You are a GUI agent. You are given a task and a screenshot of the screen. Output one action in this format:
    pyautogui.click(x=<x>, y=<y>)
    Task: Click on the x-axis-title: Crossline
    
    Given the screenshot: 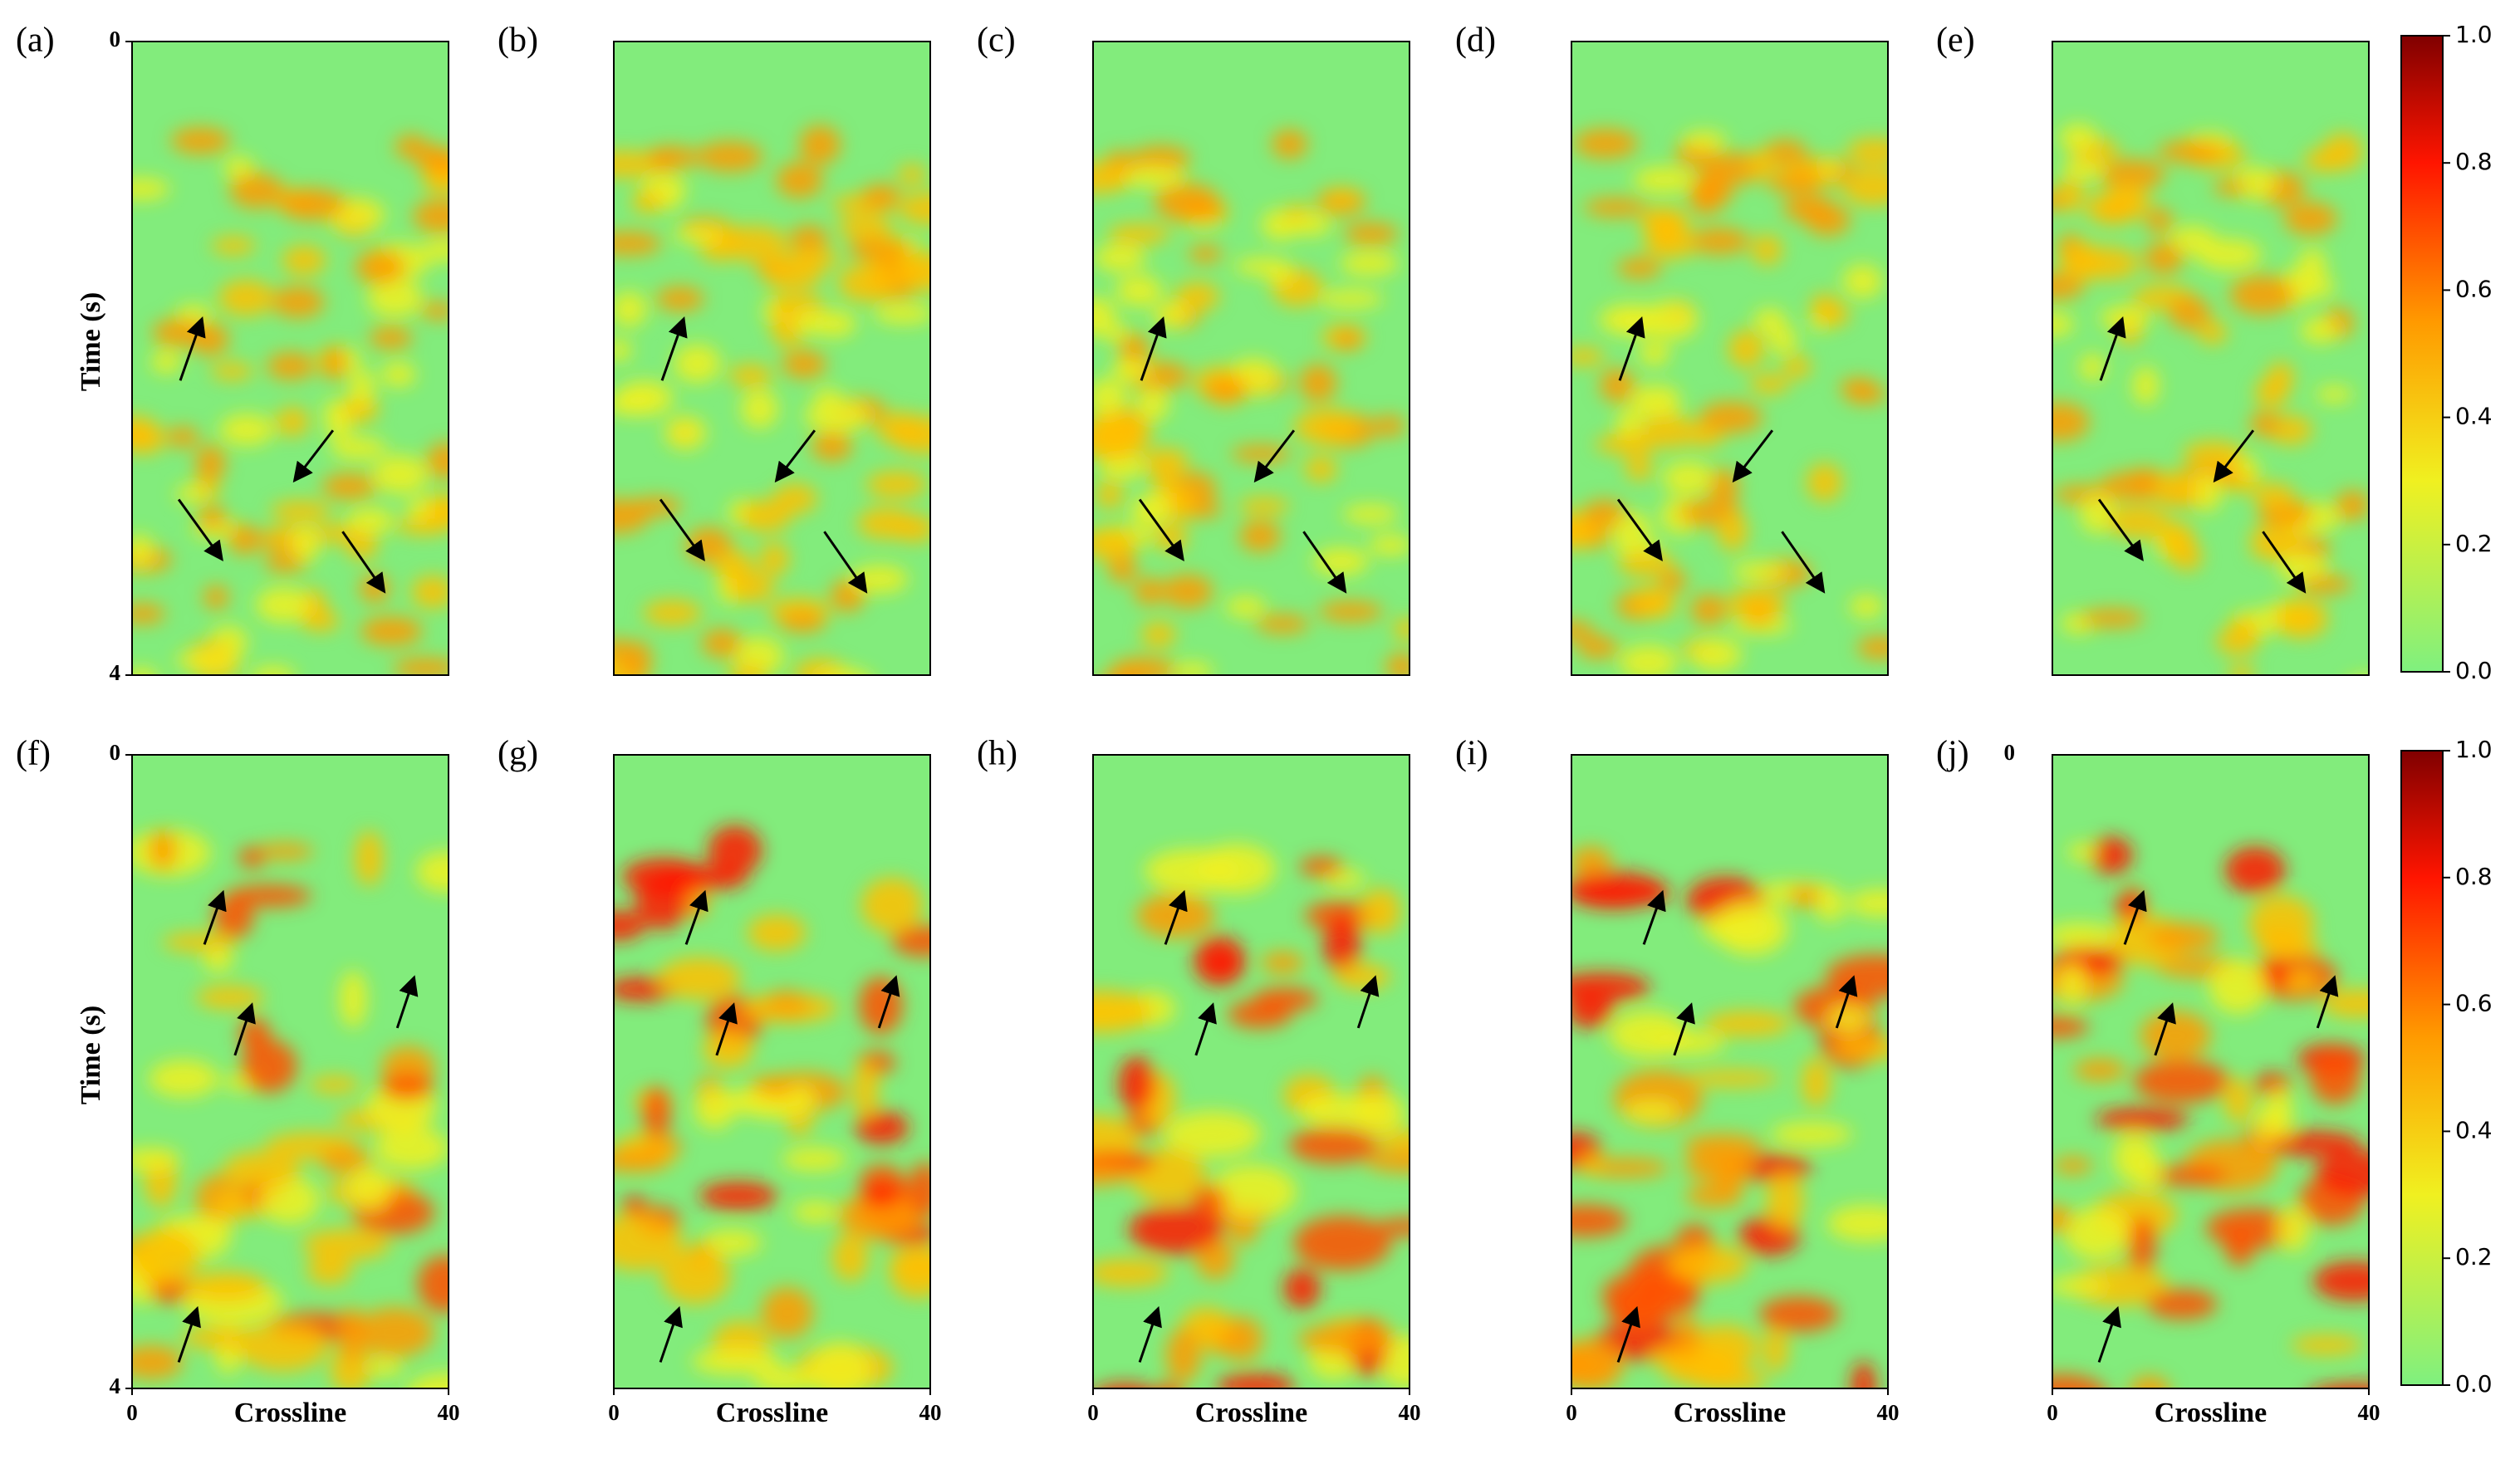 What is the action you would take?
    pyautogui.click(x=1251, y=1413)
    